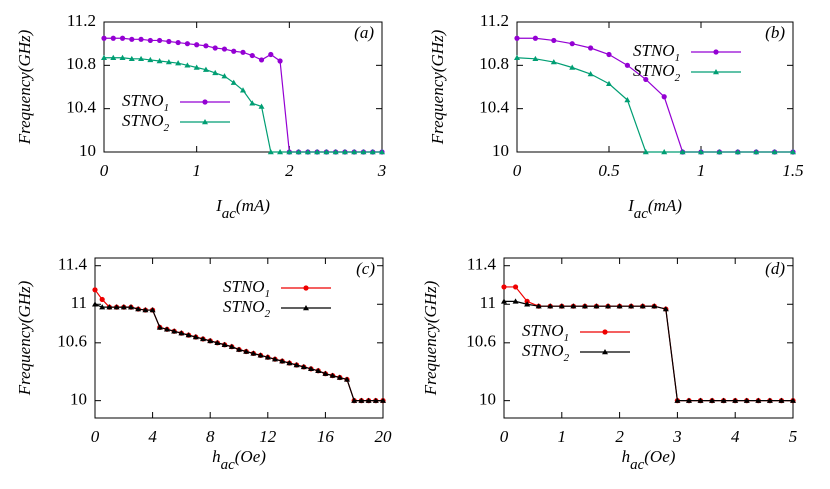  I want to click on legend-label-part: 2, so click(678, 78).